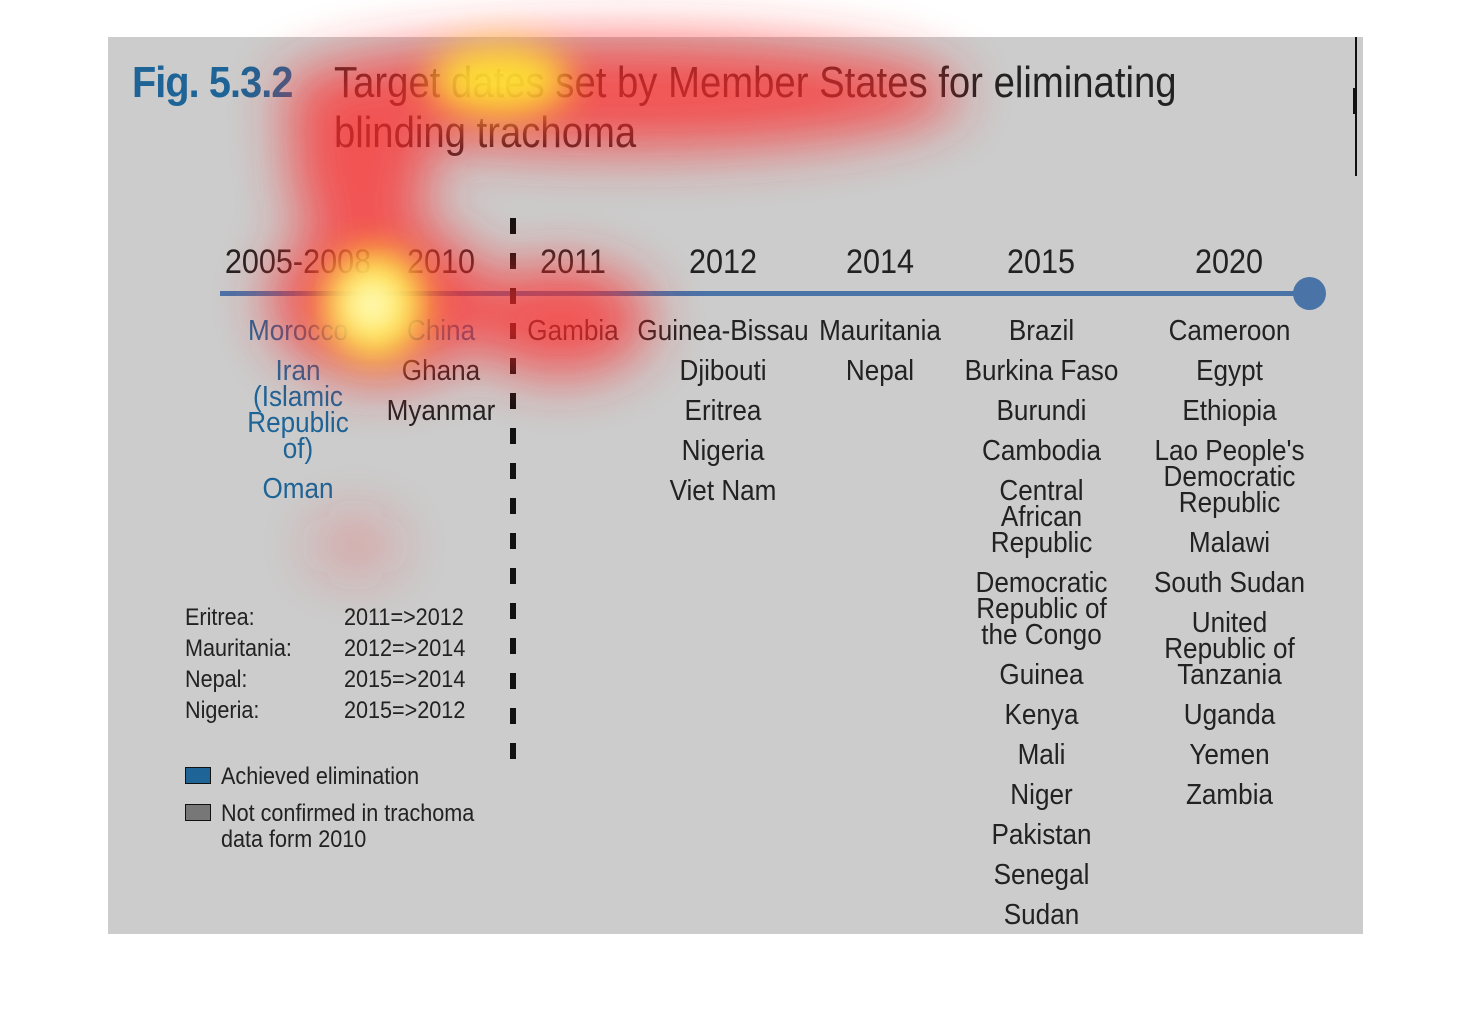  What do you see at coordinates (1041, 609) in the screenshot?
I see `country-label: Democratic Republic of the Congo` at bounding box center [1041, 609].